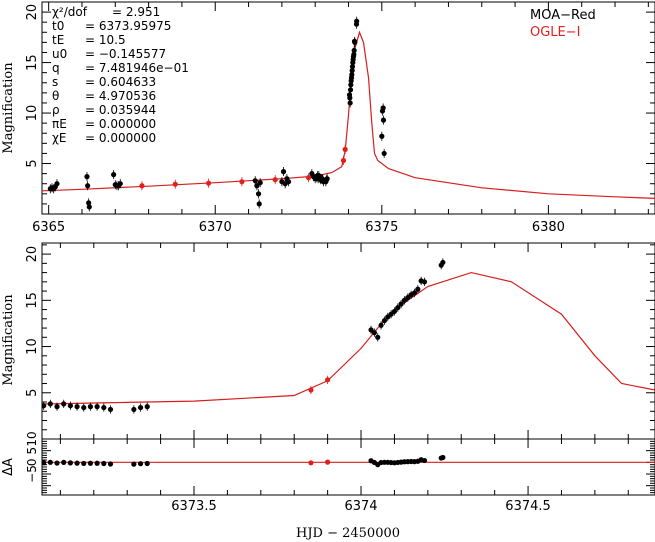 The height and width of the screenshot is (542, 655). Describe the element at coordinates (125, 54) in the screenshot. I see `param-value: = −0.145577` at that location.